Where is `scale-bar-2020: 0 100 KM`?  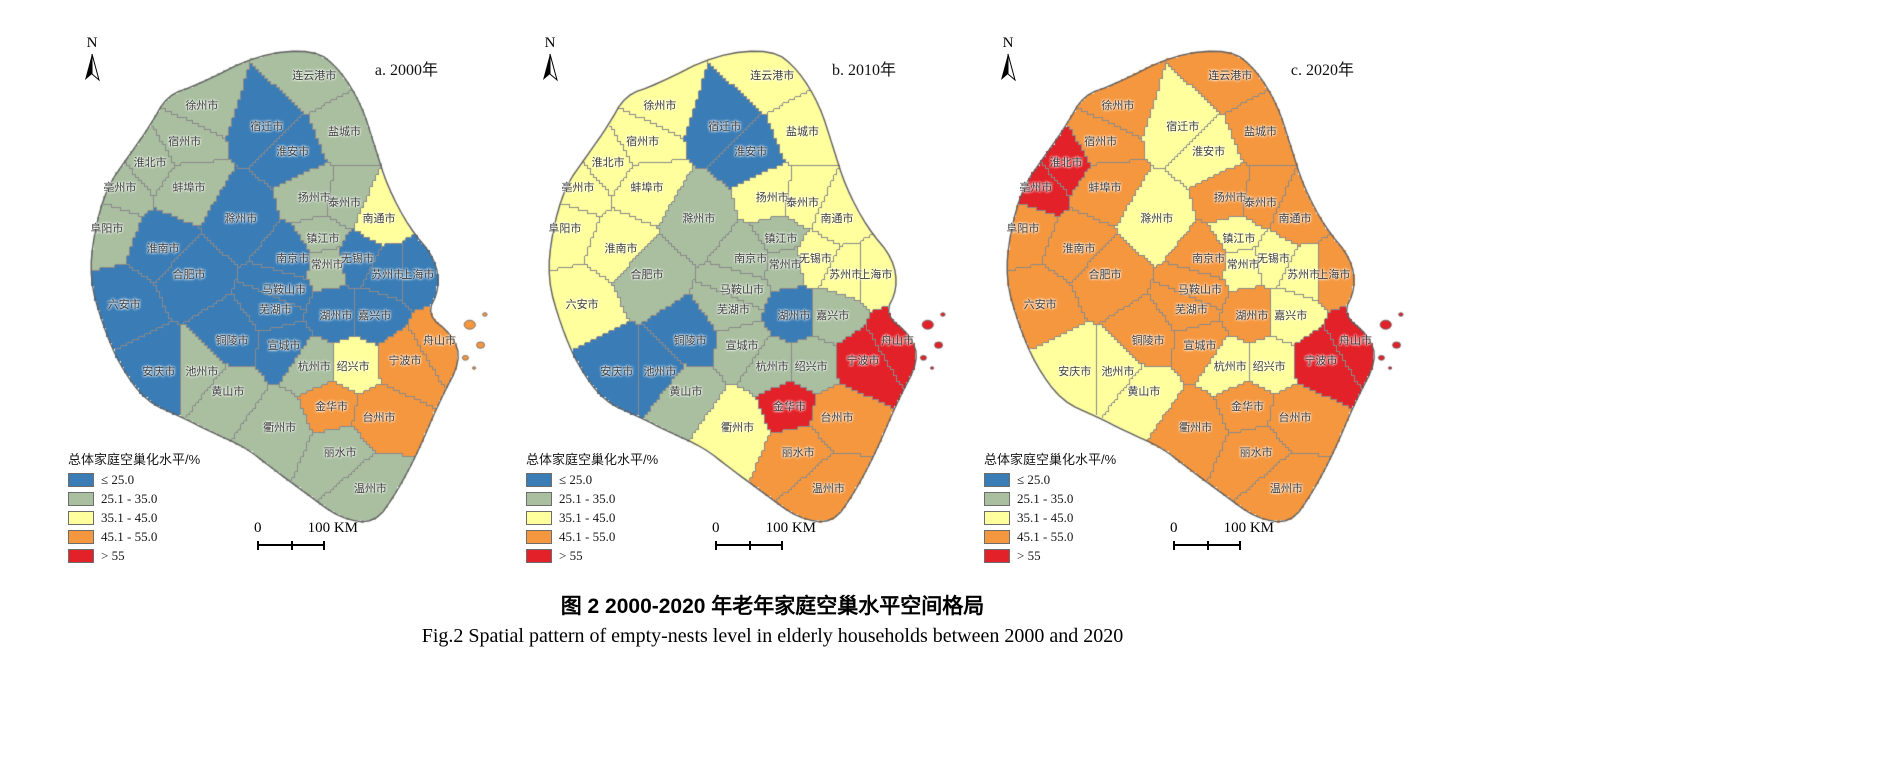 scale-bar-2020: 0 100 KM is located at coordinates (1222, 535).